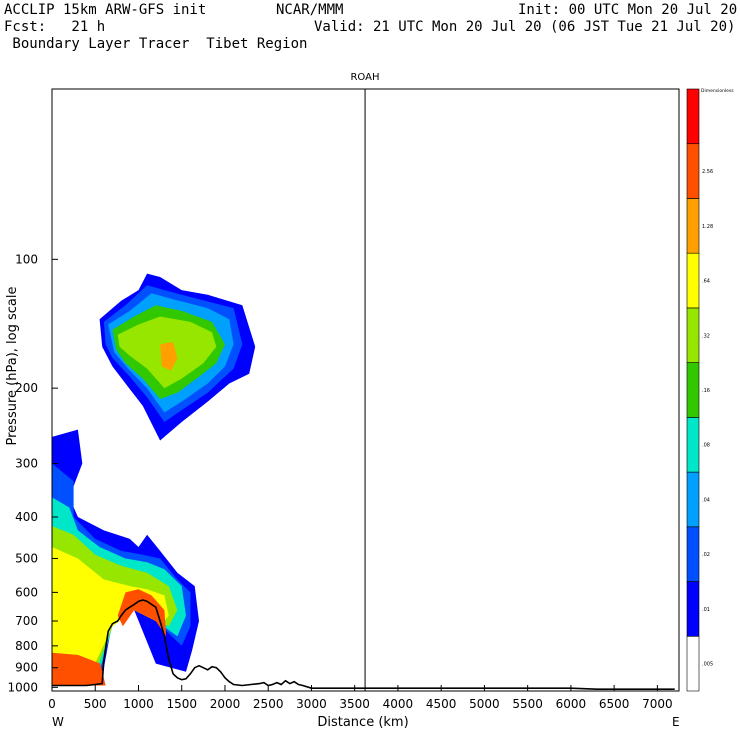 The image size is (740, 740). What do you see at coordinates (26, 646) in the screenshot?
I see `y-tick-label-800: 800` at bounding box center [26, 646].